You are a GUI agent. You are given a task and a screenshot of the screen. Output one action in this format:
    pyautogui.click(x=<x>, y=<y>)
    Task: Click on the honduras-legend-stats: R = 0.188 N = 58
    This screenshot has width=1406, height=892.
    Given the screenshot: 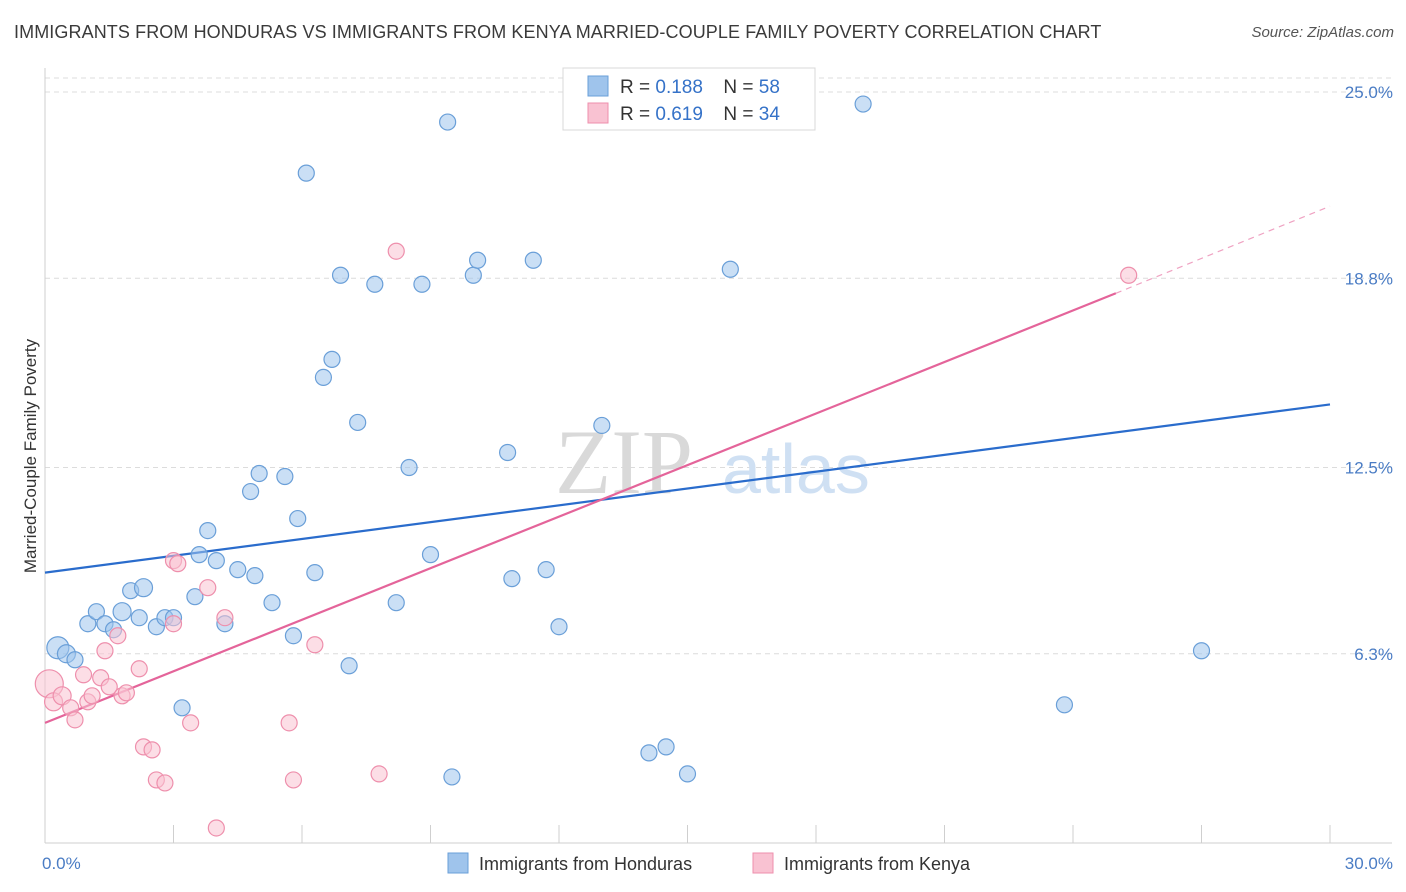 What is the action you would take?
    pyautogui.click(x=700, y=87)
    